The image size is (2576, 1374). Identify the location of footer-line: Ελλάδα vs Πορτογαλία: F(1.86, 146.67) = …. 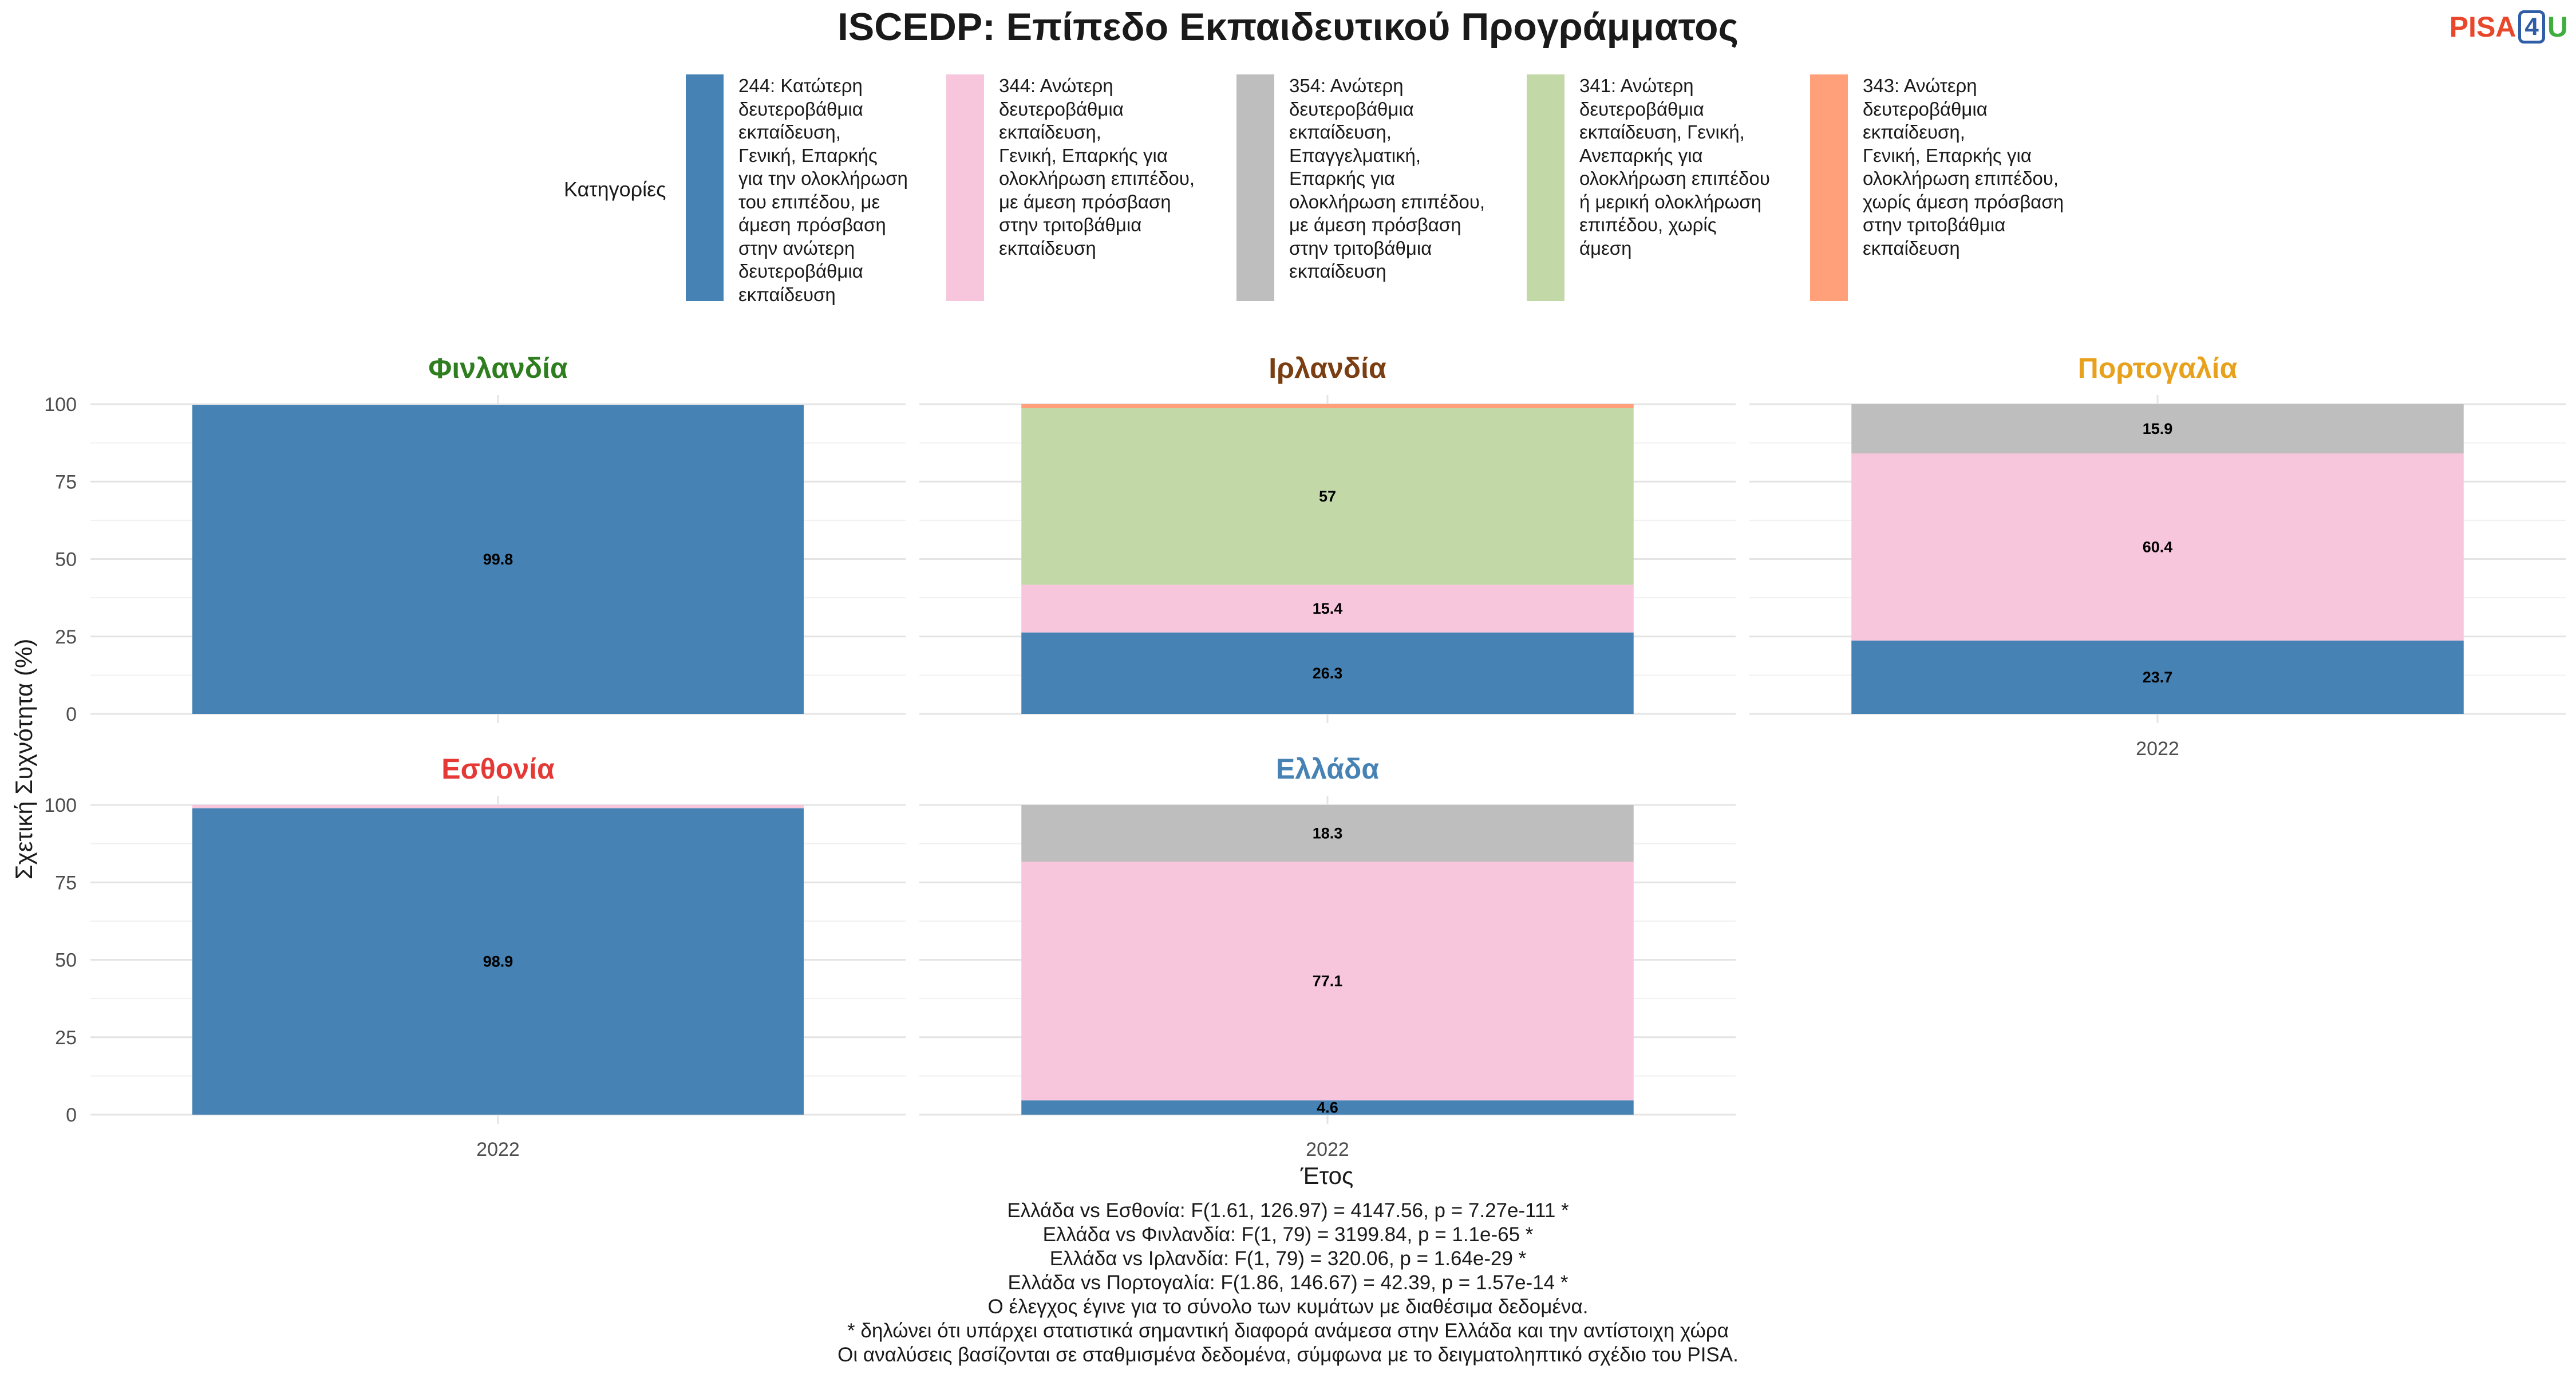
(1288, 1283).